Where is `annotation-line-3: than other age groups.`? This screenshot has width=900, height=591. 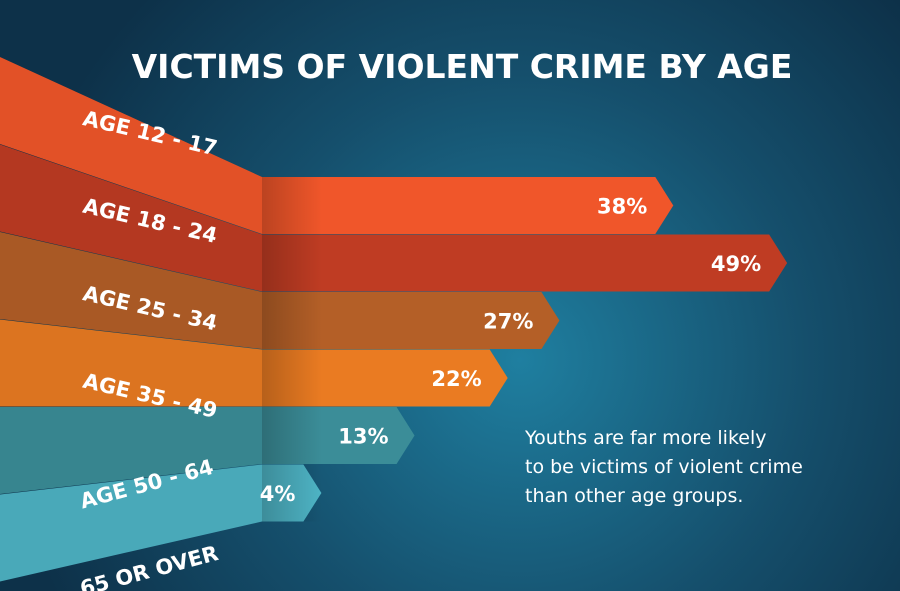
annotation-line-3: than other age groups. is located at coordinates (634, 496).